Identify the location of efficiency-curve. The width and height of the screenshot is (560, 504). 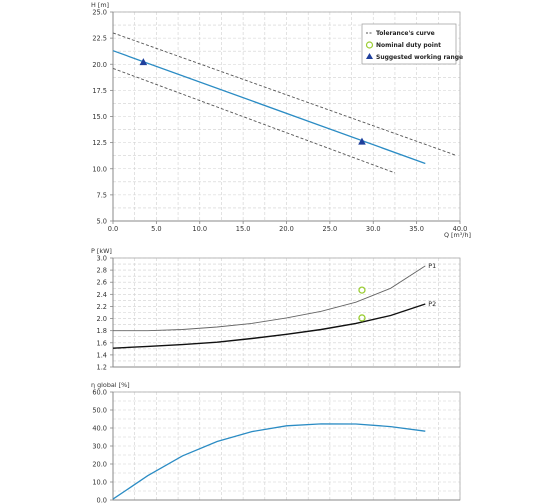
(269, 461).